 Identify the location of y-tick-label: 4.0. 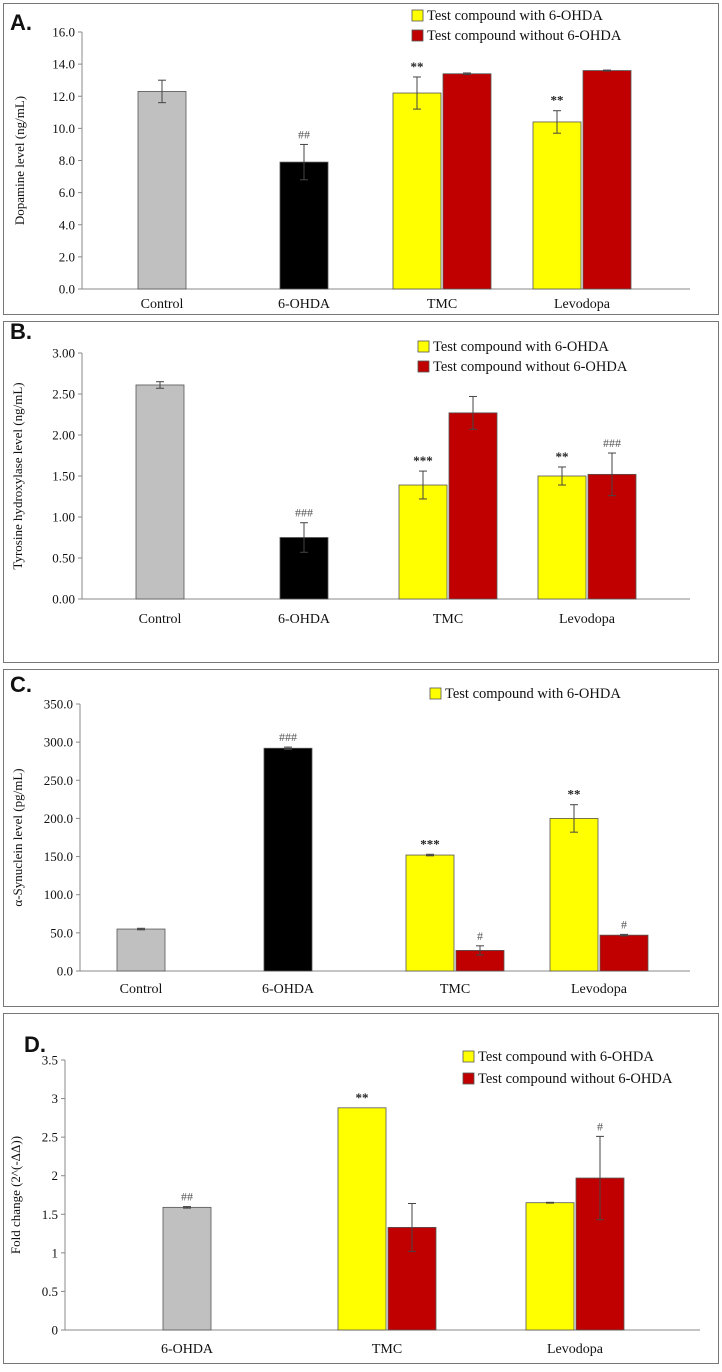
(67, 224).